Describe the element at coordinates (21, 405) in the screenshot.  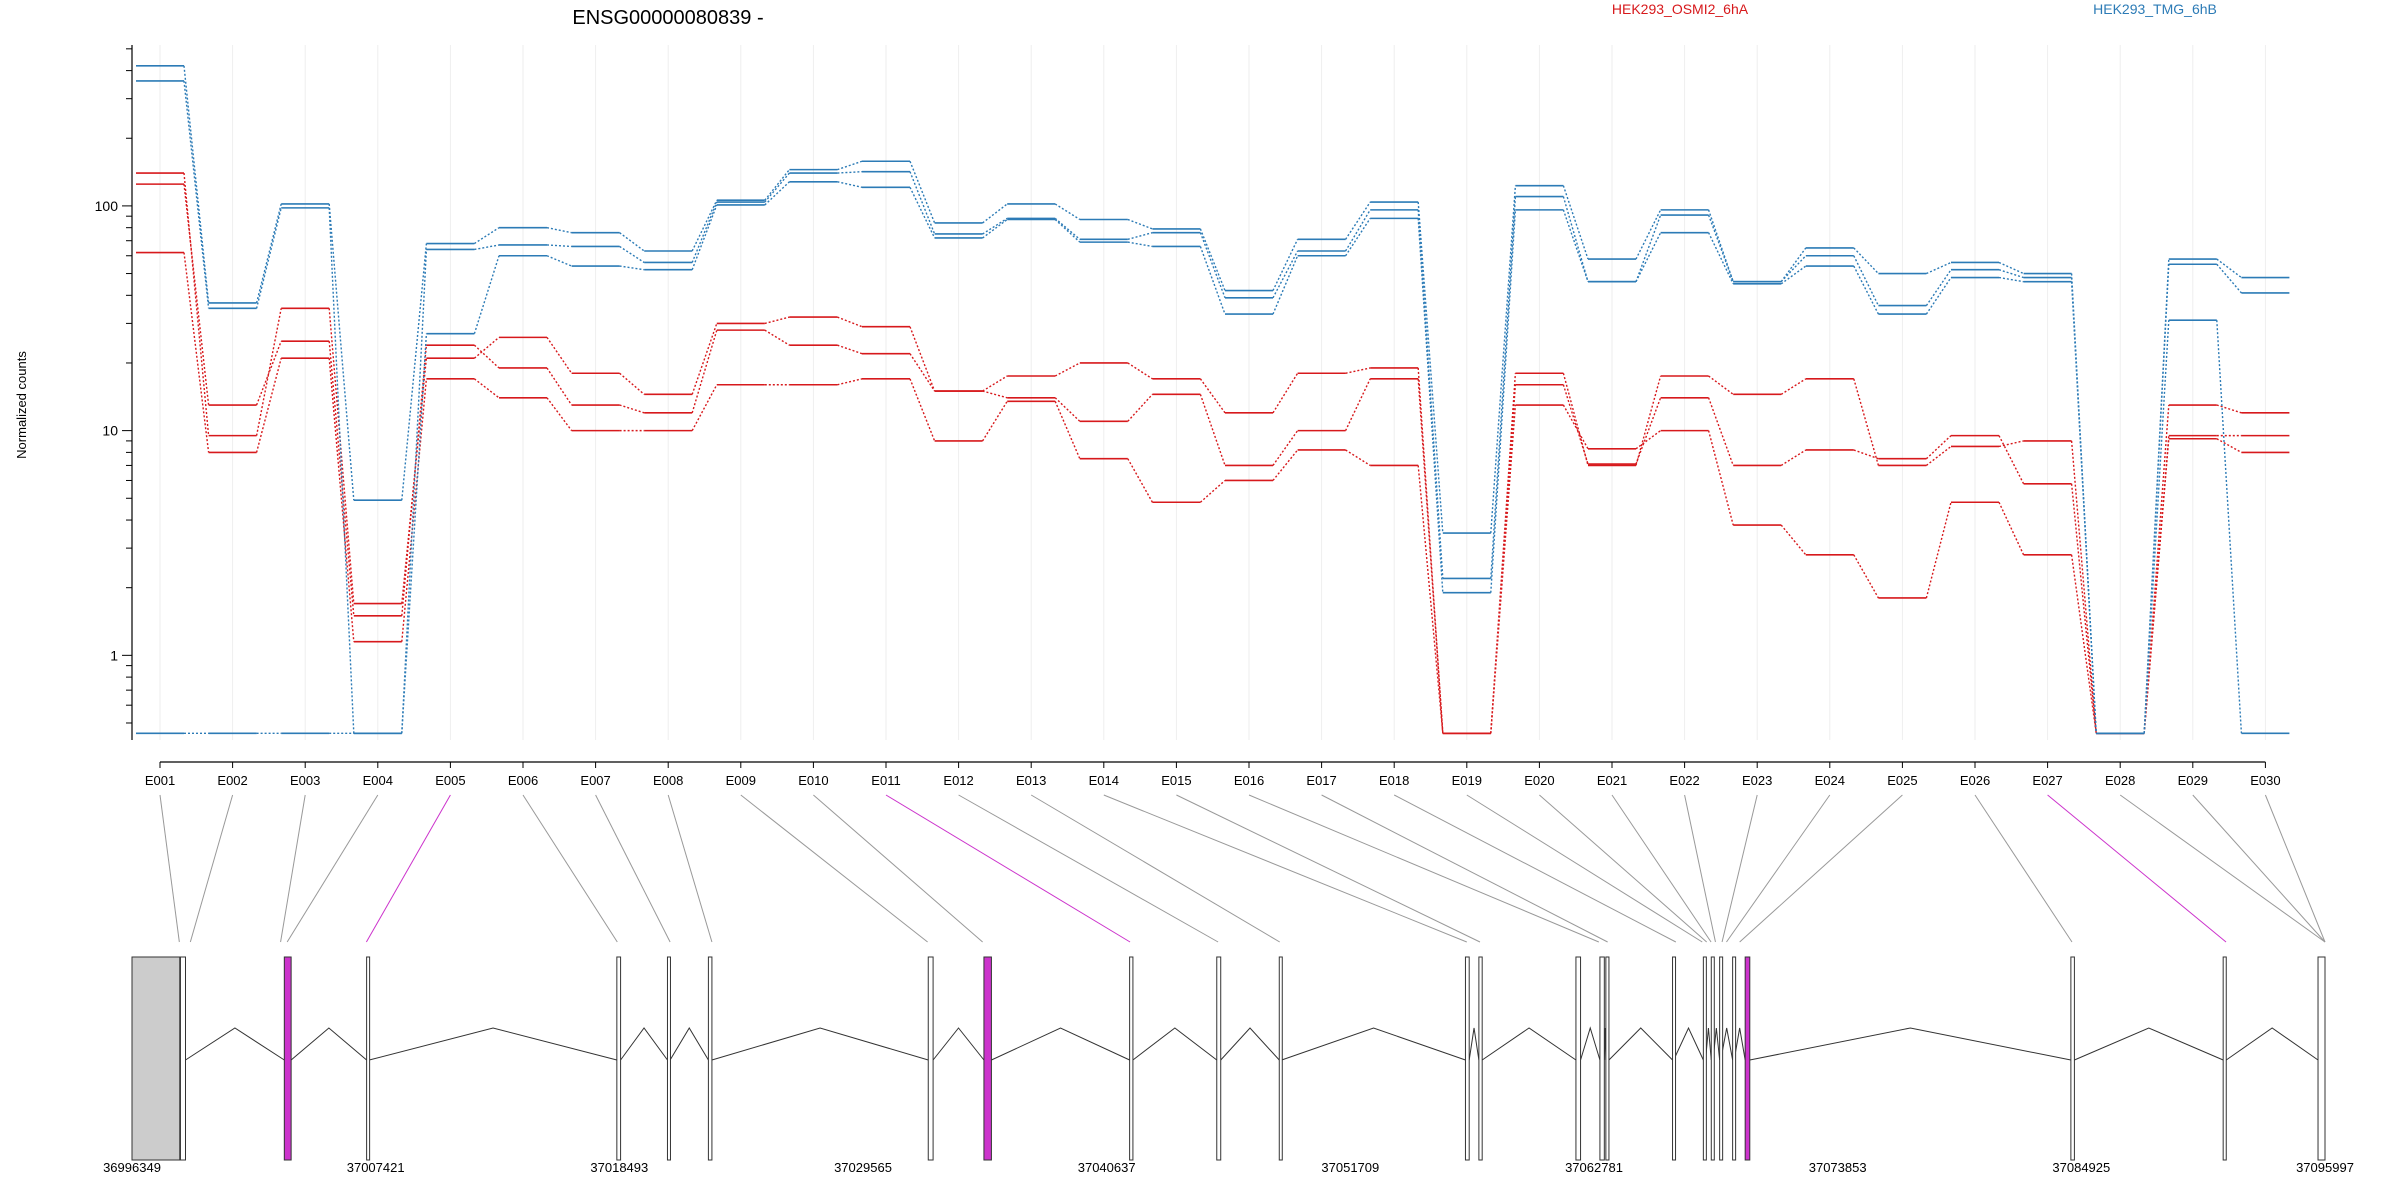
I see `y-axis-label: Normalized counts` at that location.